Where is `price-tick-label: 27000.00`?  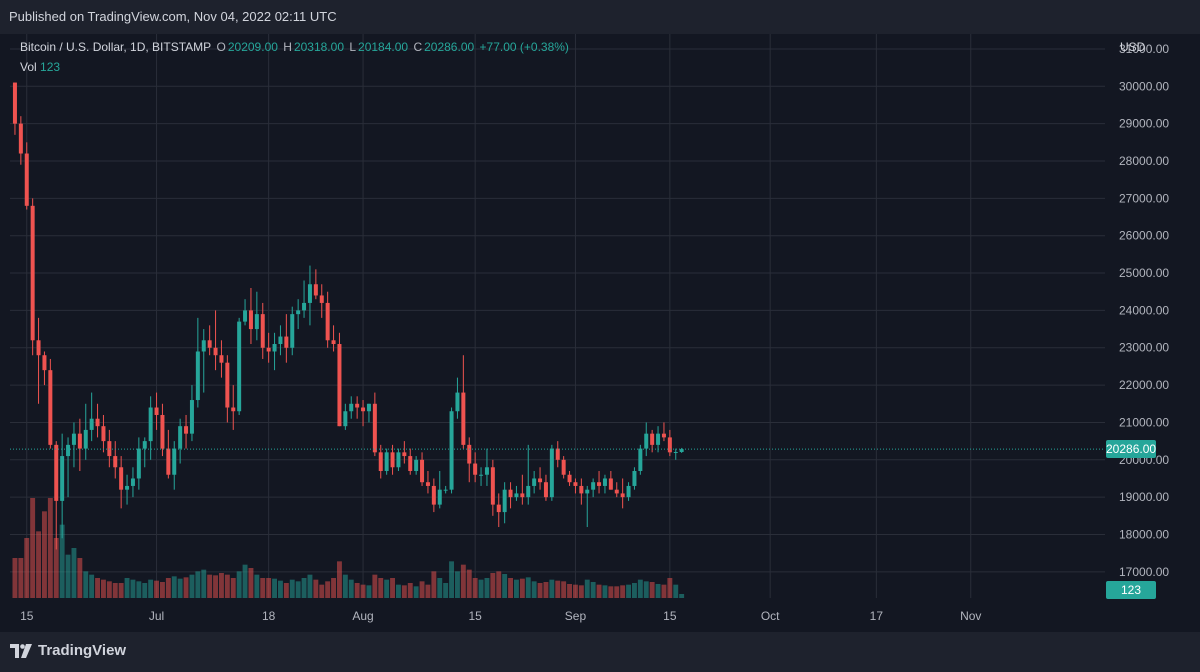 price-tick-label: 27000.00 is located at coordinates (1144, 198).